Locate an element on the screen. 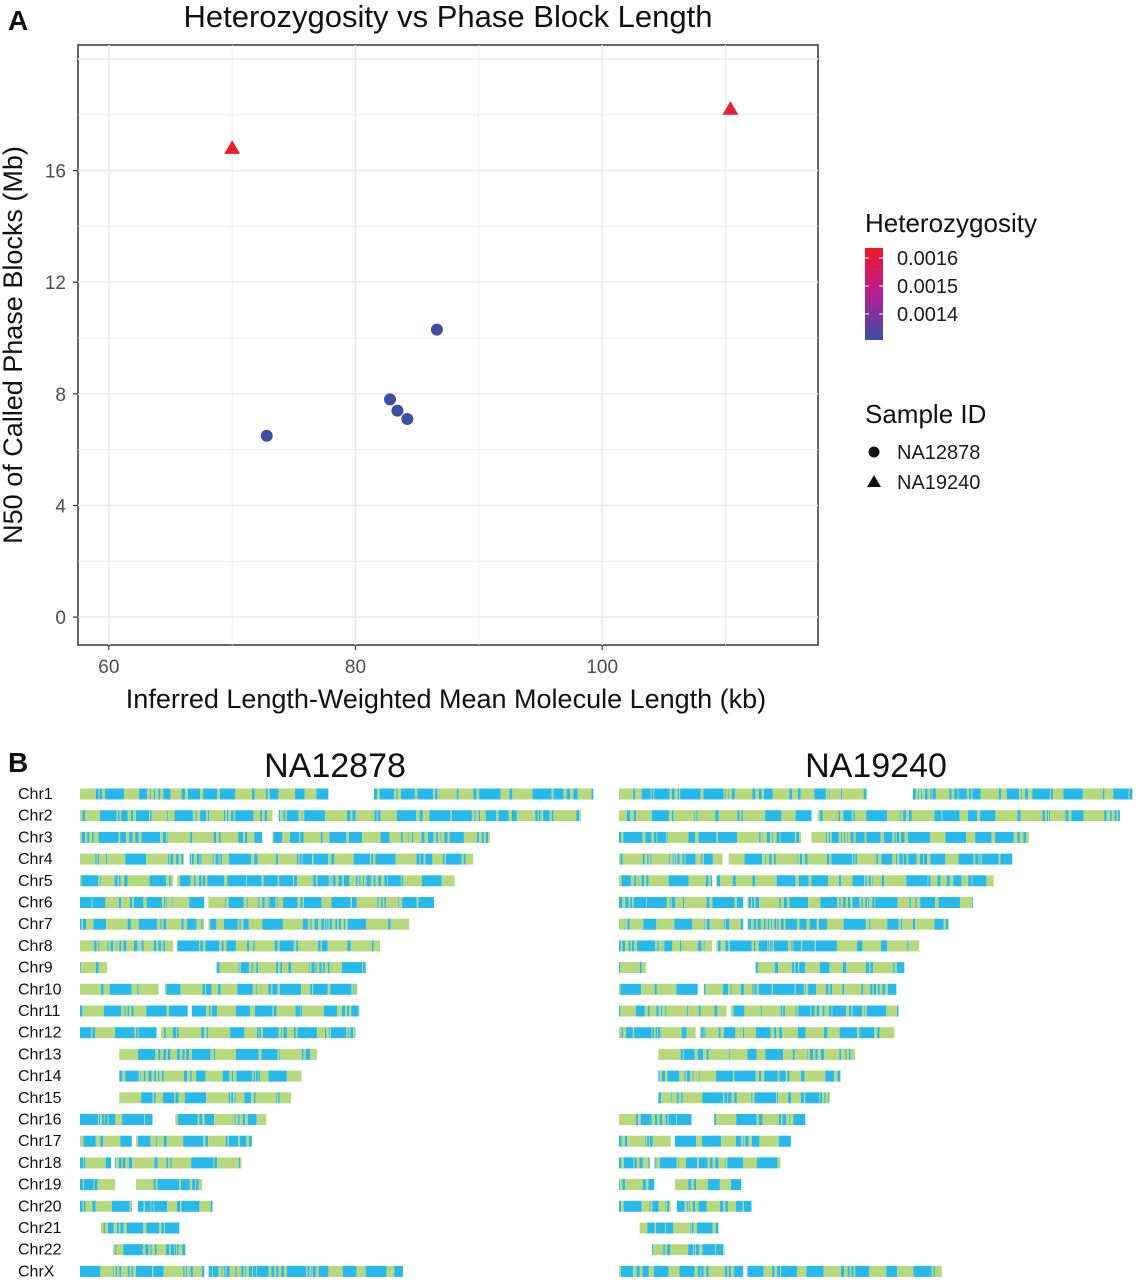 The height and width of the screenshot is (1280, 1137). data-points is located at coordinates (481, 271).